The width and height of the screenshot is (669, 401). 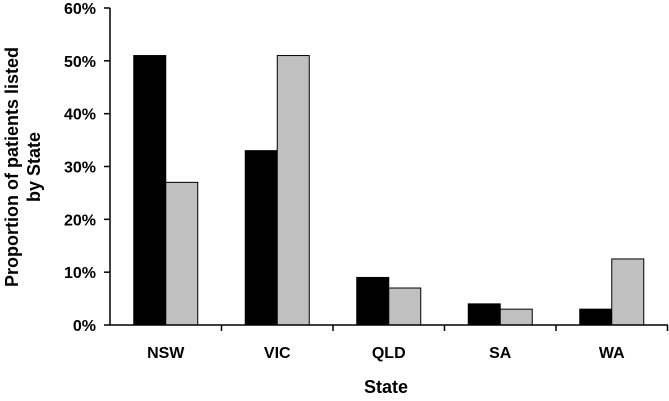 What do you see at coordinates (34, 167) in the screenshot?
I see `y-axis-title-line: by State` at bounding box center [34, 167].